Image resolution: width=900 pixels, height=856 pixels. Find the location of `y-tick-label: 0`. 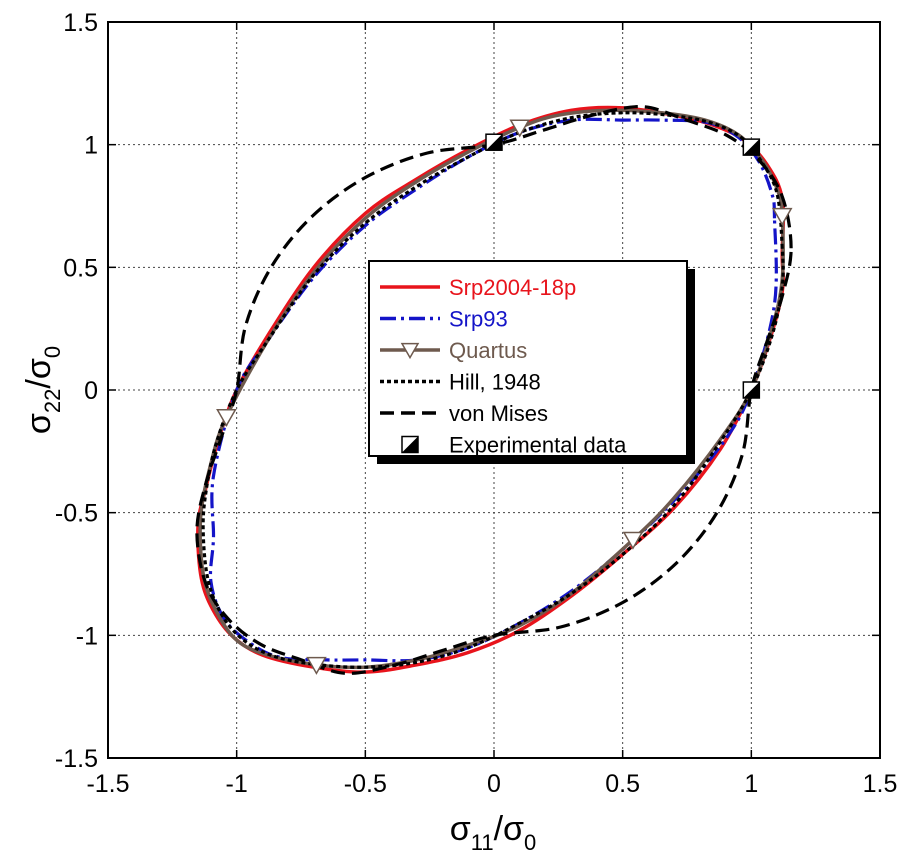

y-tick-label: 0 is located at coordinates (91, 391).